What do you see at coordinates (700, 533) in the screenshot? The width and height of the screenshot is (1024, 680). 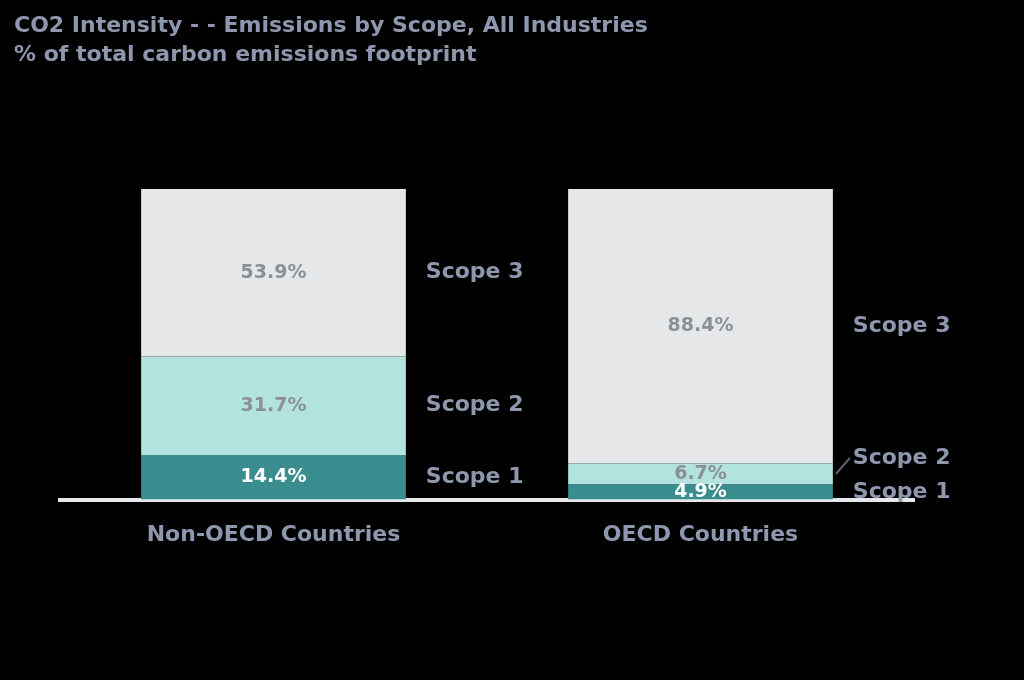 I see `x-tick-label: OECD Countries` at bounding box center [700, 533].